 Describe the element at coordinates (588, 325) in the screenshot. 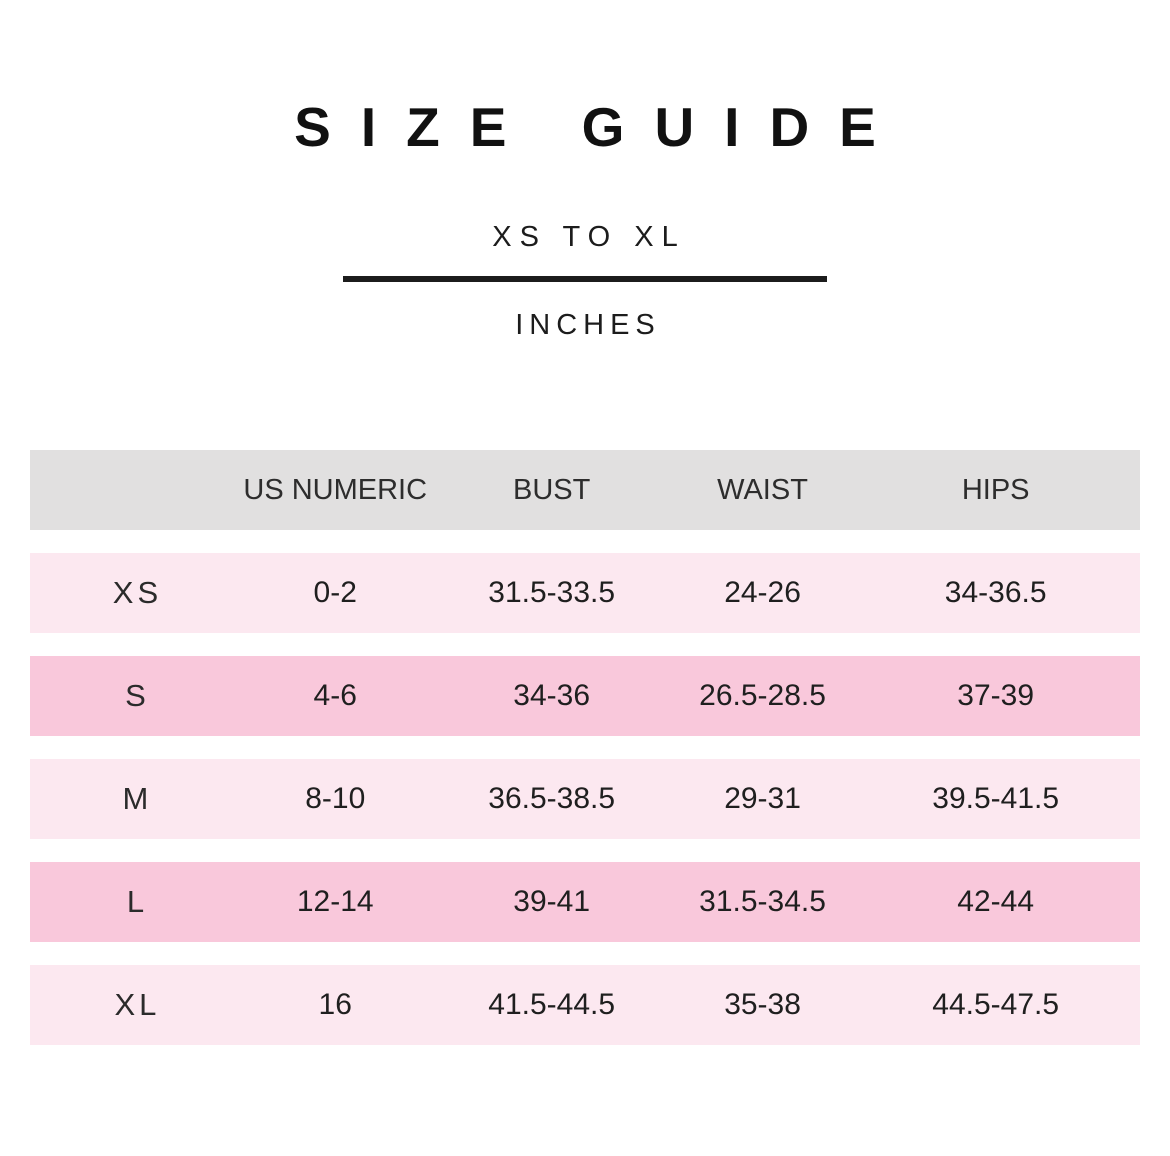

I see `units-label: INCHES` at that location.